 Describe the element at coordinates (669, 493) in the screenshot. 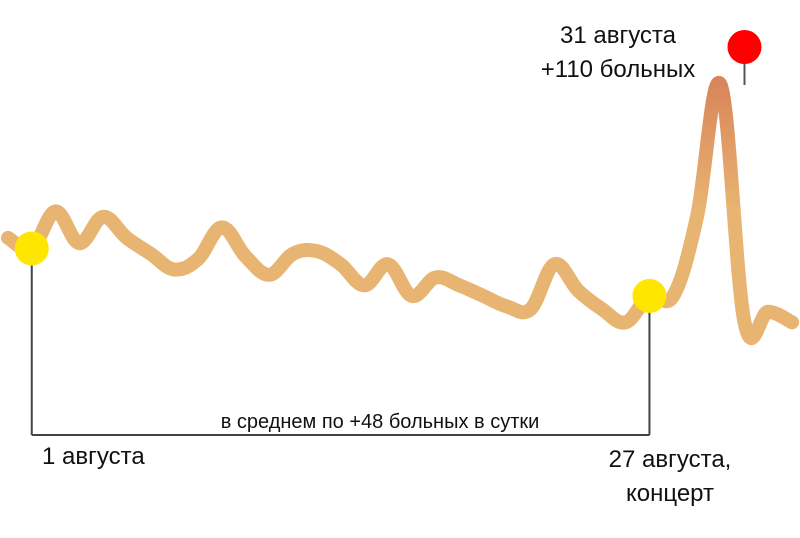

I see `end-note-label: концерт` at that location.